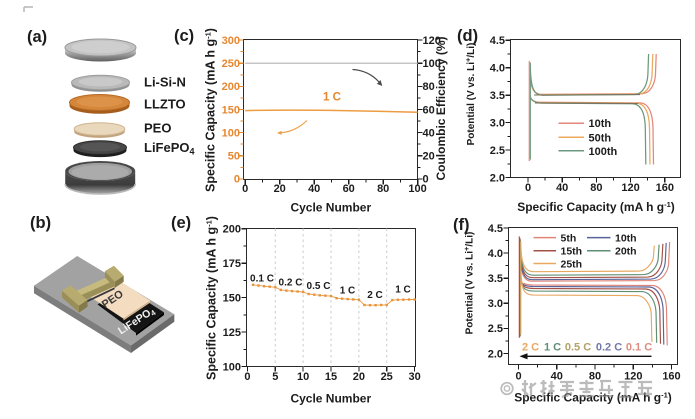 The image size is (695, 419). Describe the element at coordinates (569, 238) in the screenshot. I see `svg-text: 5th` at that location.